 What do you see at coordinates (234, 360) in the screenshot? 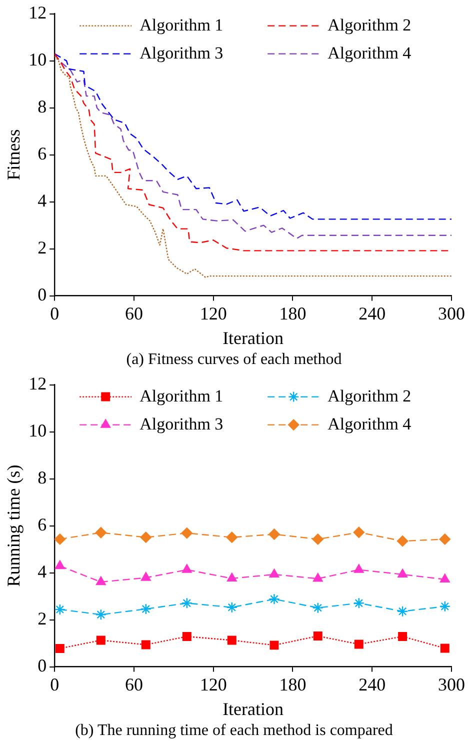
I see `text: (a) Fitness curves of each method` at bounding box center [234, 360].